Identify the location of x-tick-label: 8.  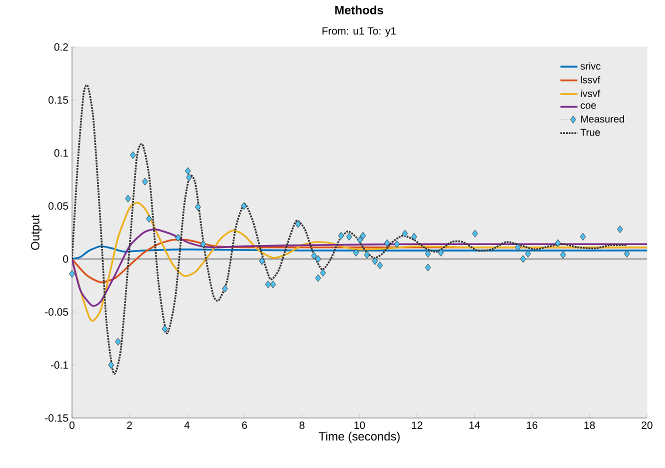
(302, 425).